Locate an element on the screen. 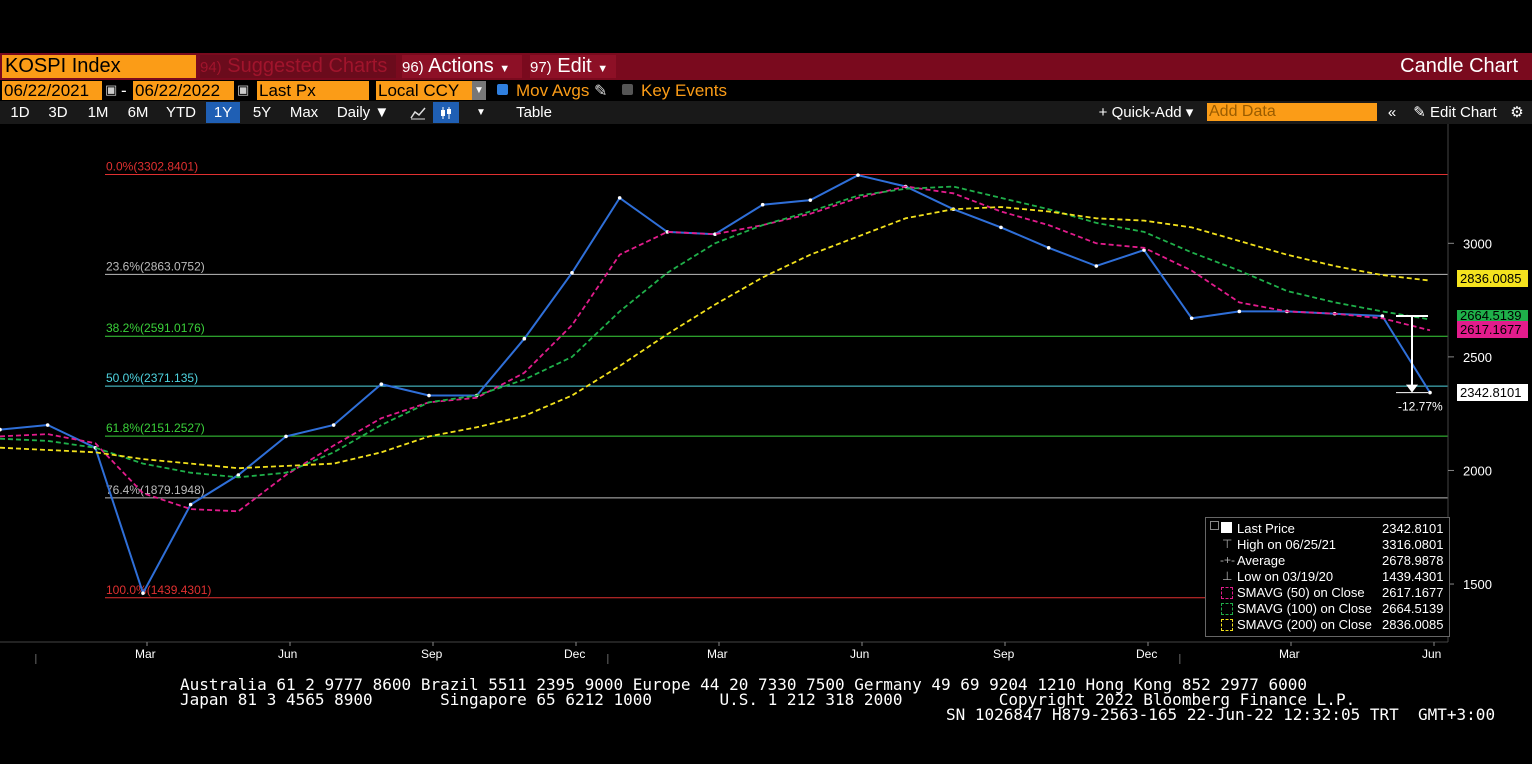  edit-number: 97) is located at coordinates (541, 67).